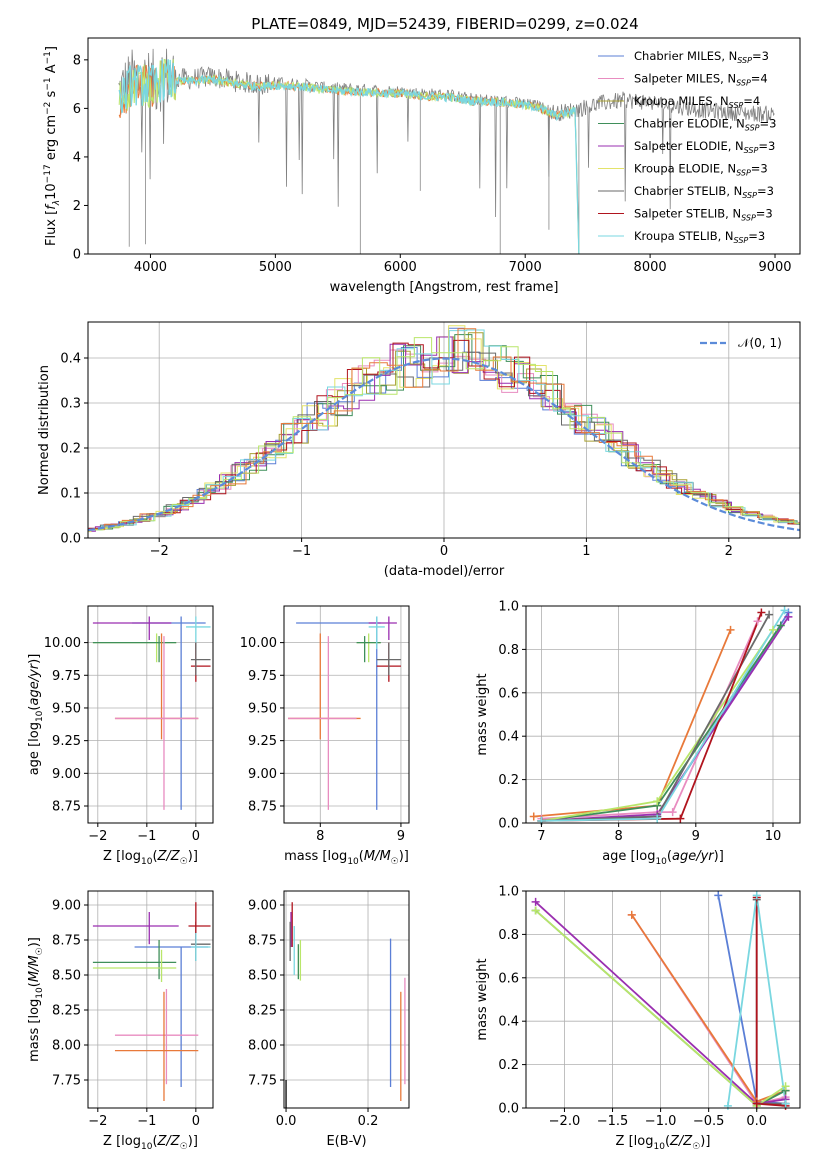  Describe the element at coordinates (70, 359) in the screenshot. I see `y-tick-label: 0.4` at that location.